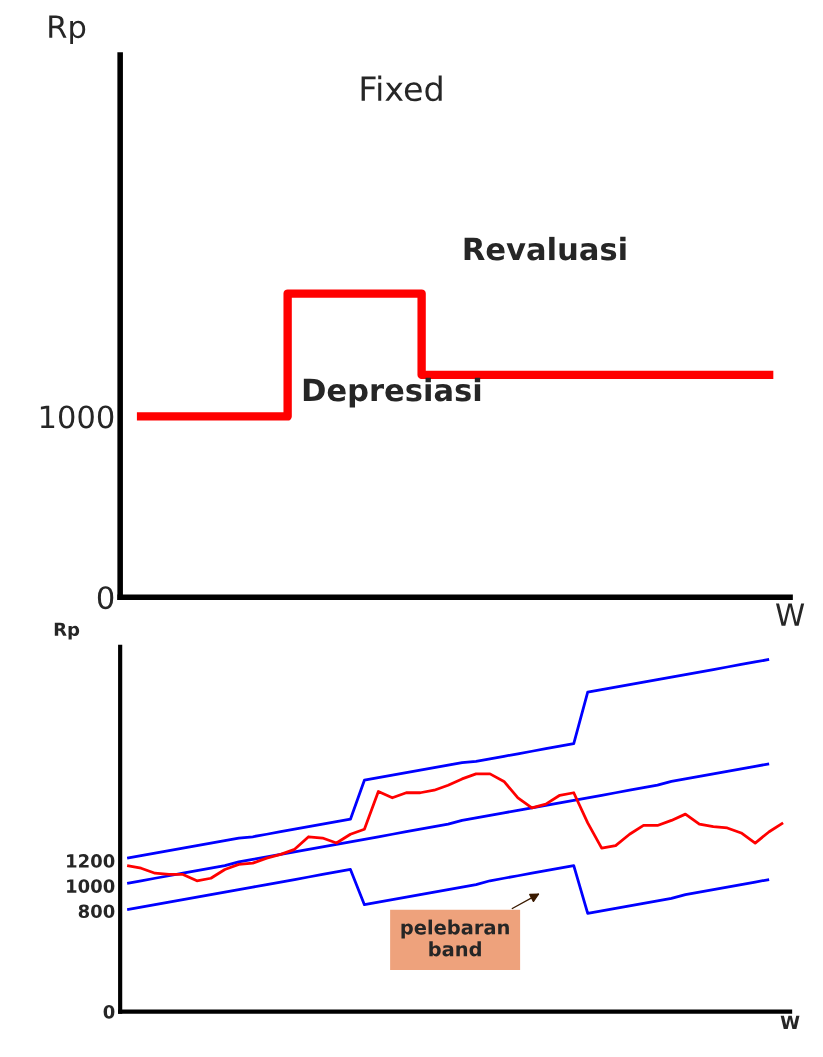 The height and width of the screenshot is (1057, 823). Describe the element at coordinates (401, 88) in the screenshot. I see `text: Fixed` at that location.